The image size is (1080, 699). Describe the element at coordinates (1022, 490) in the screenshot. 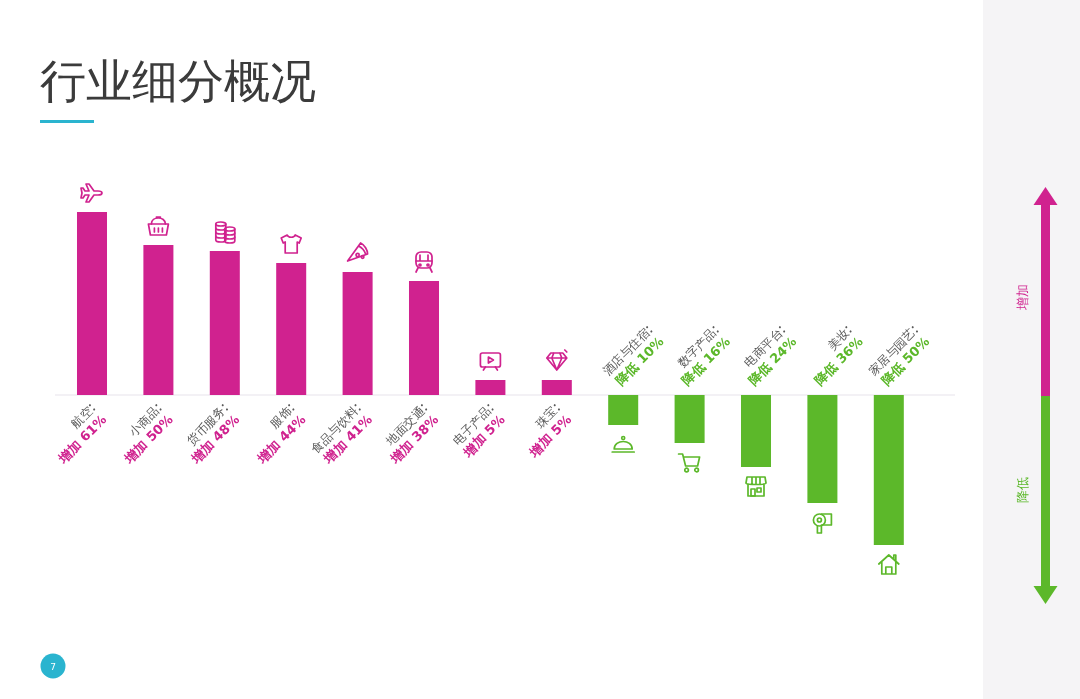

I see `text: 降低` at that location.